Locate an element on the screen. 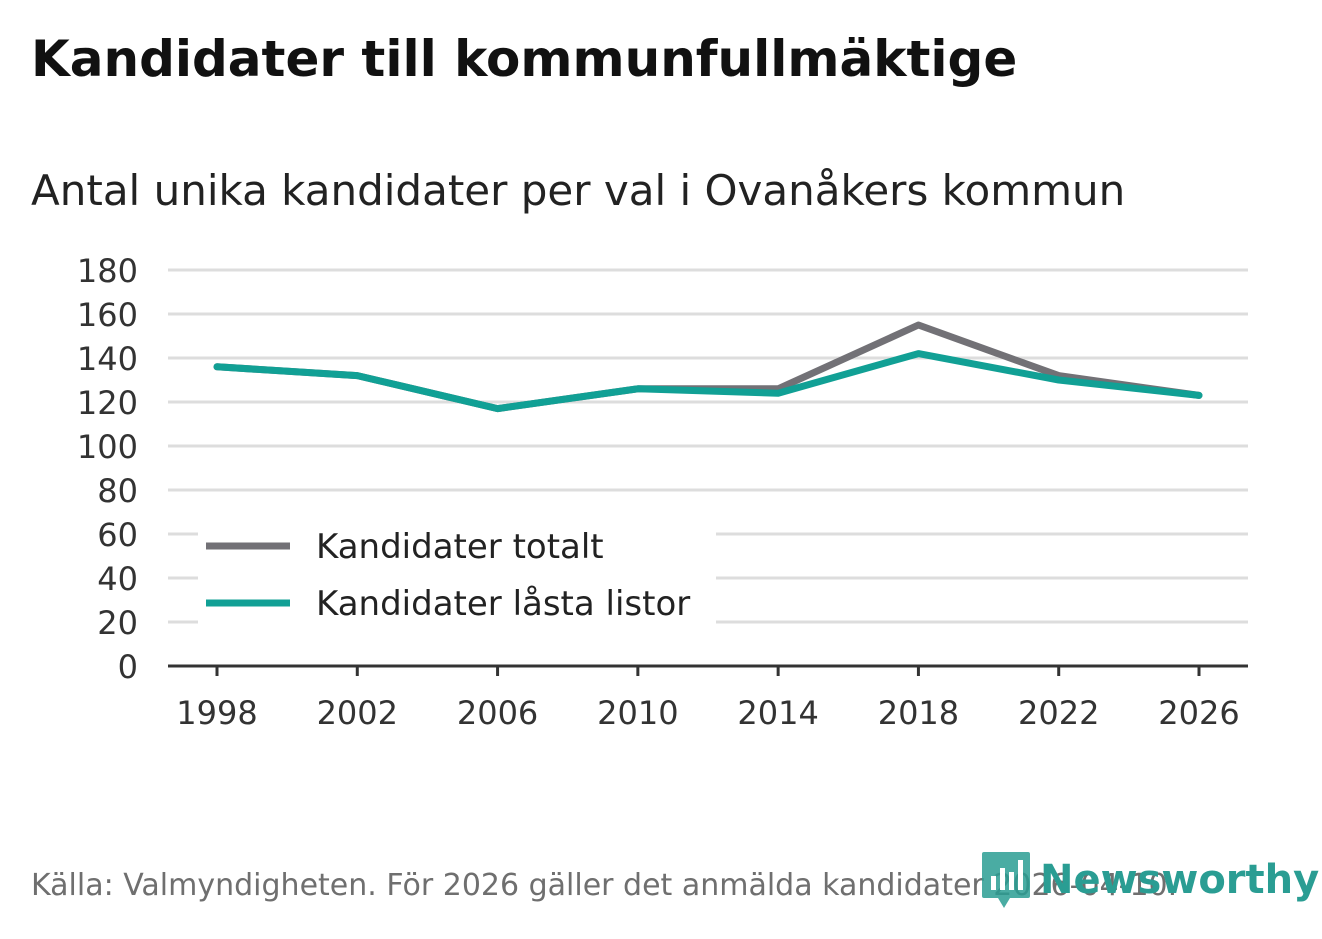 Image resolution: width=1322 pixels, height=939 pixels. legend-label-1: Kandidater låsta listor is located at coordinates (503, 604).